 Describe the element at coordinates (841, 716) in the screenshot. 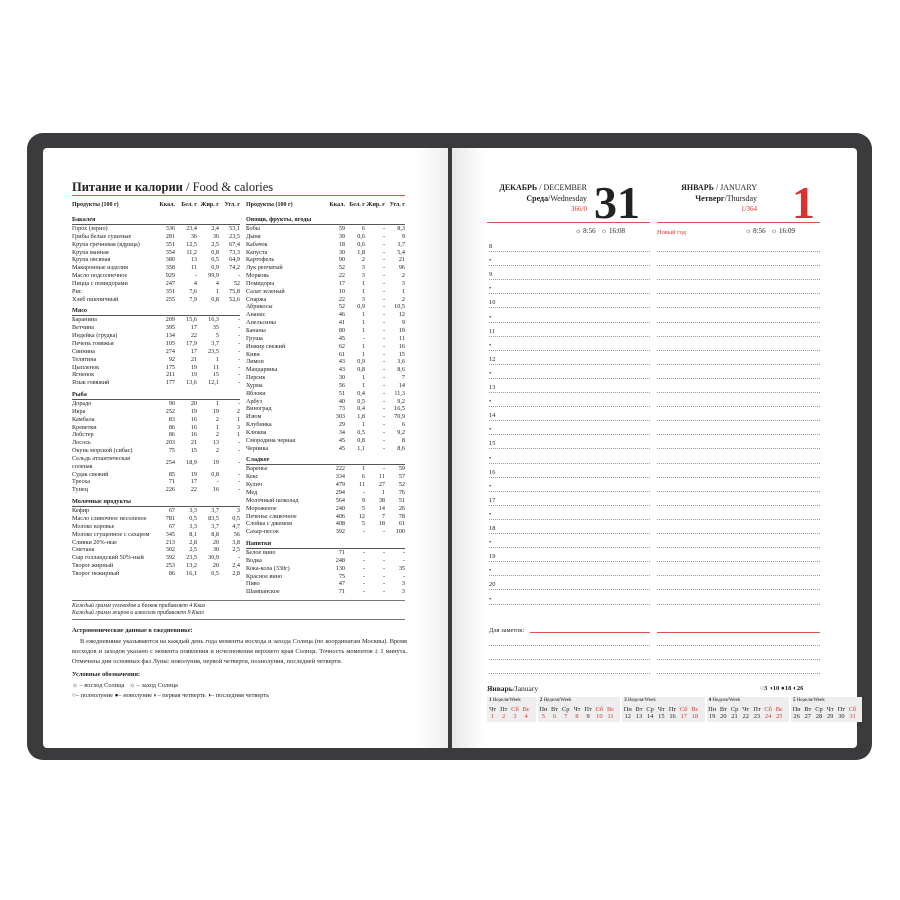

I see `calendar-date: 30` at that location.